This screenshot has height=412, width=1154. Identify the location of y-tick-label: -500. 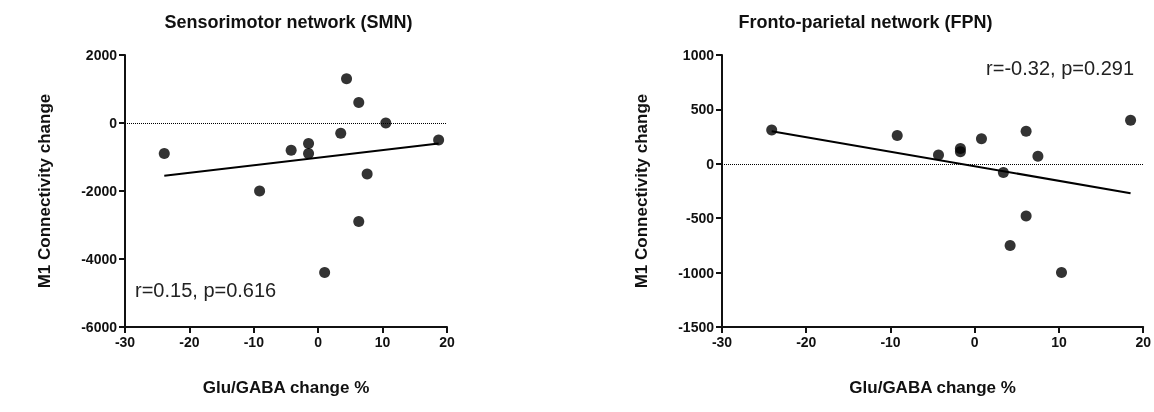
(700, 218).